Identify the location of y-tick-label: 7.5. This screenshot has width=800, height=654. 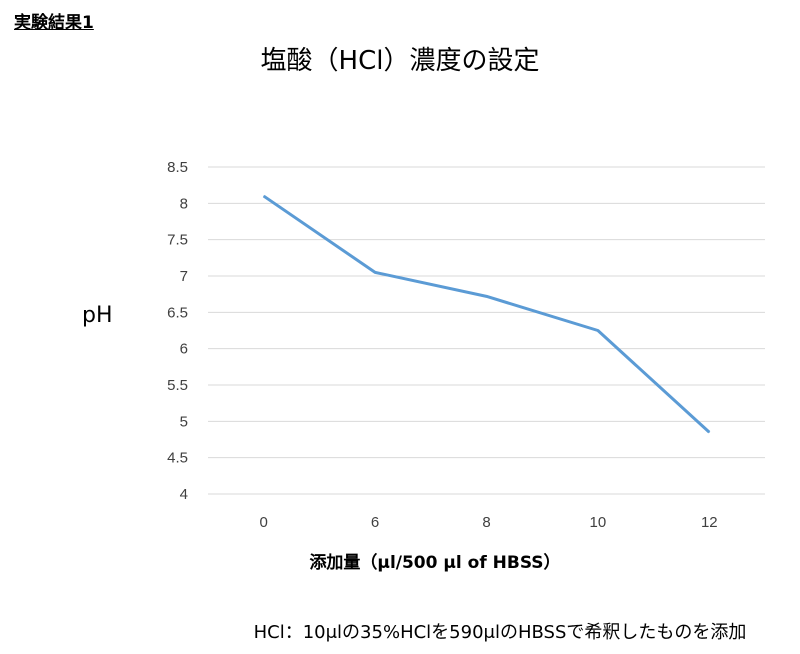
(177, 240).